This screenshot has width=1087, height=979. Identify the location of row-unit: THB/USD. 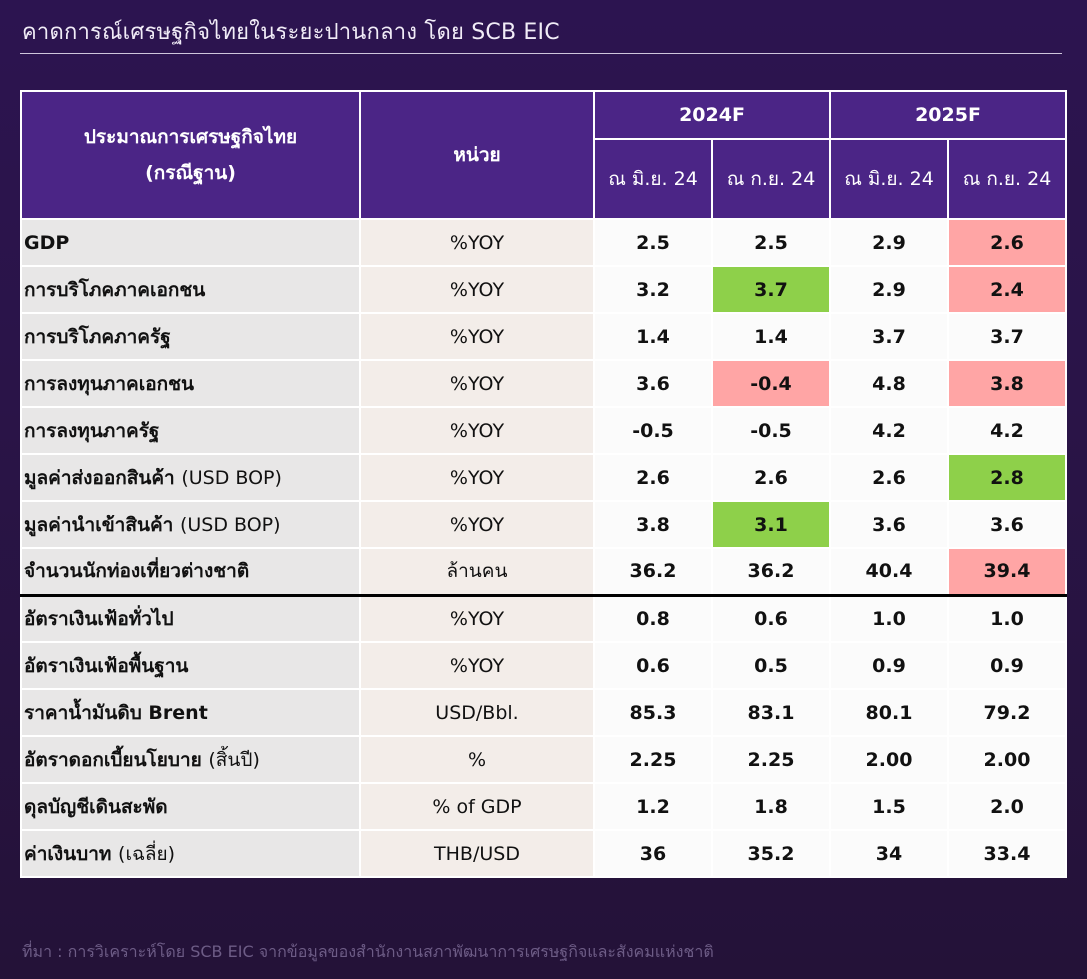
(477, 853).